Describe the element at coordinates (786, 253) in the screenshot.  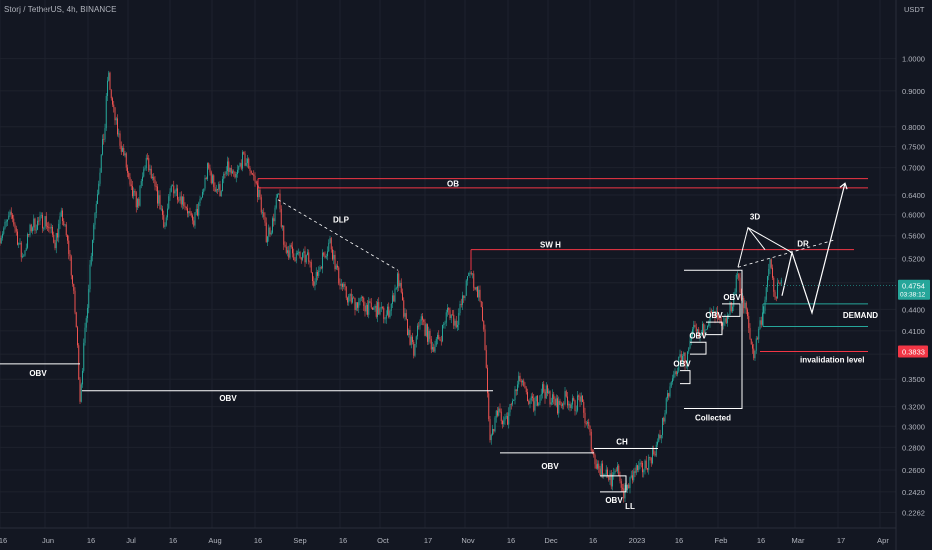
I see `pattern-3d-trend` at that location.